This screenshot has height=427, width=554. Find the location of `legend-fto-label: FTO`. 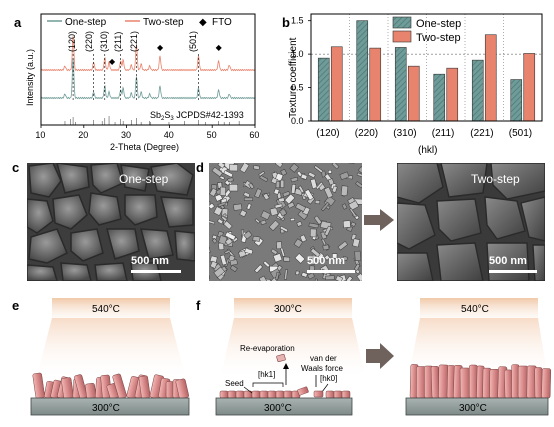

legend-fto-label: FTO is located at coordinates (222, 22).